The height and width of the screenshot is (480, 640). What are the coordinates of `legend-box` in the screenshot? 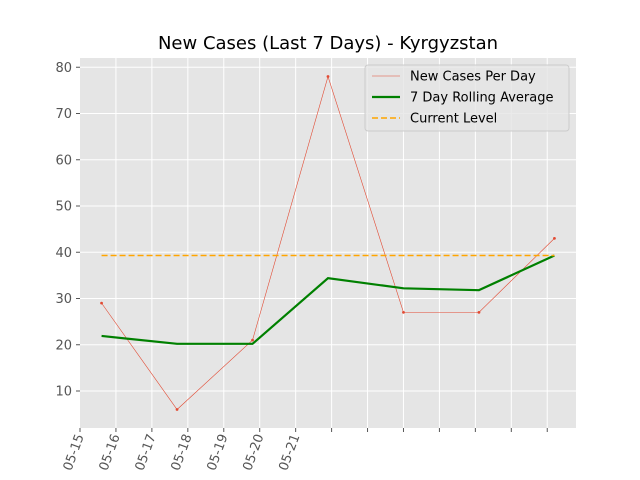 It's located at (467, 98).